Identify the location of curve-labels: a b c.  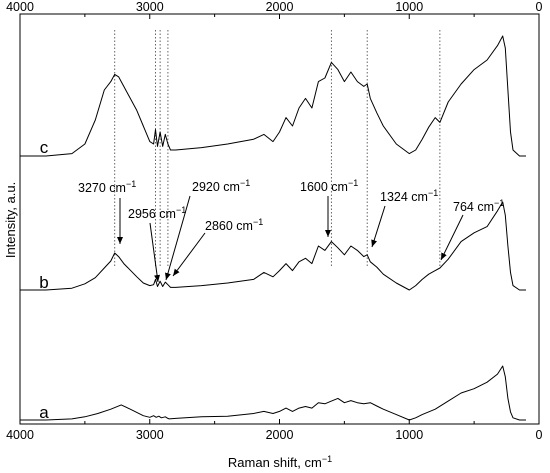
(44, 280).